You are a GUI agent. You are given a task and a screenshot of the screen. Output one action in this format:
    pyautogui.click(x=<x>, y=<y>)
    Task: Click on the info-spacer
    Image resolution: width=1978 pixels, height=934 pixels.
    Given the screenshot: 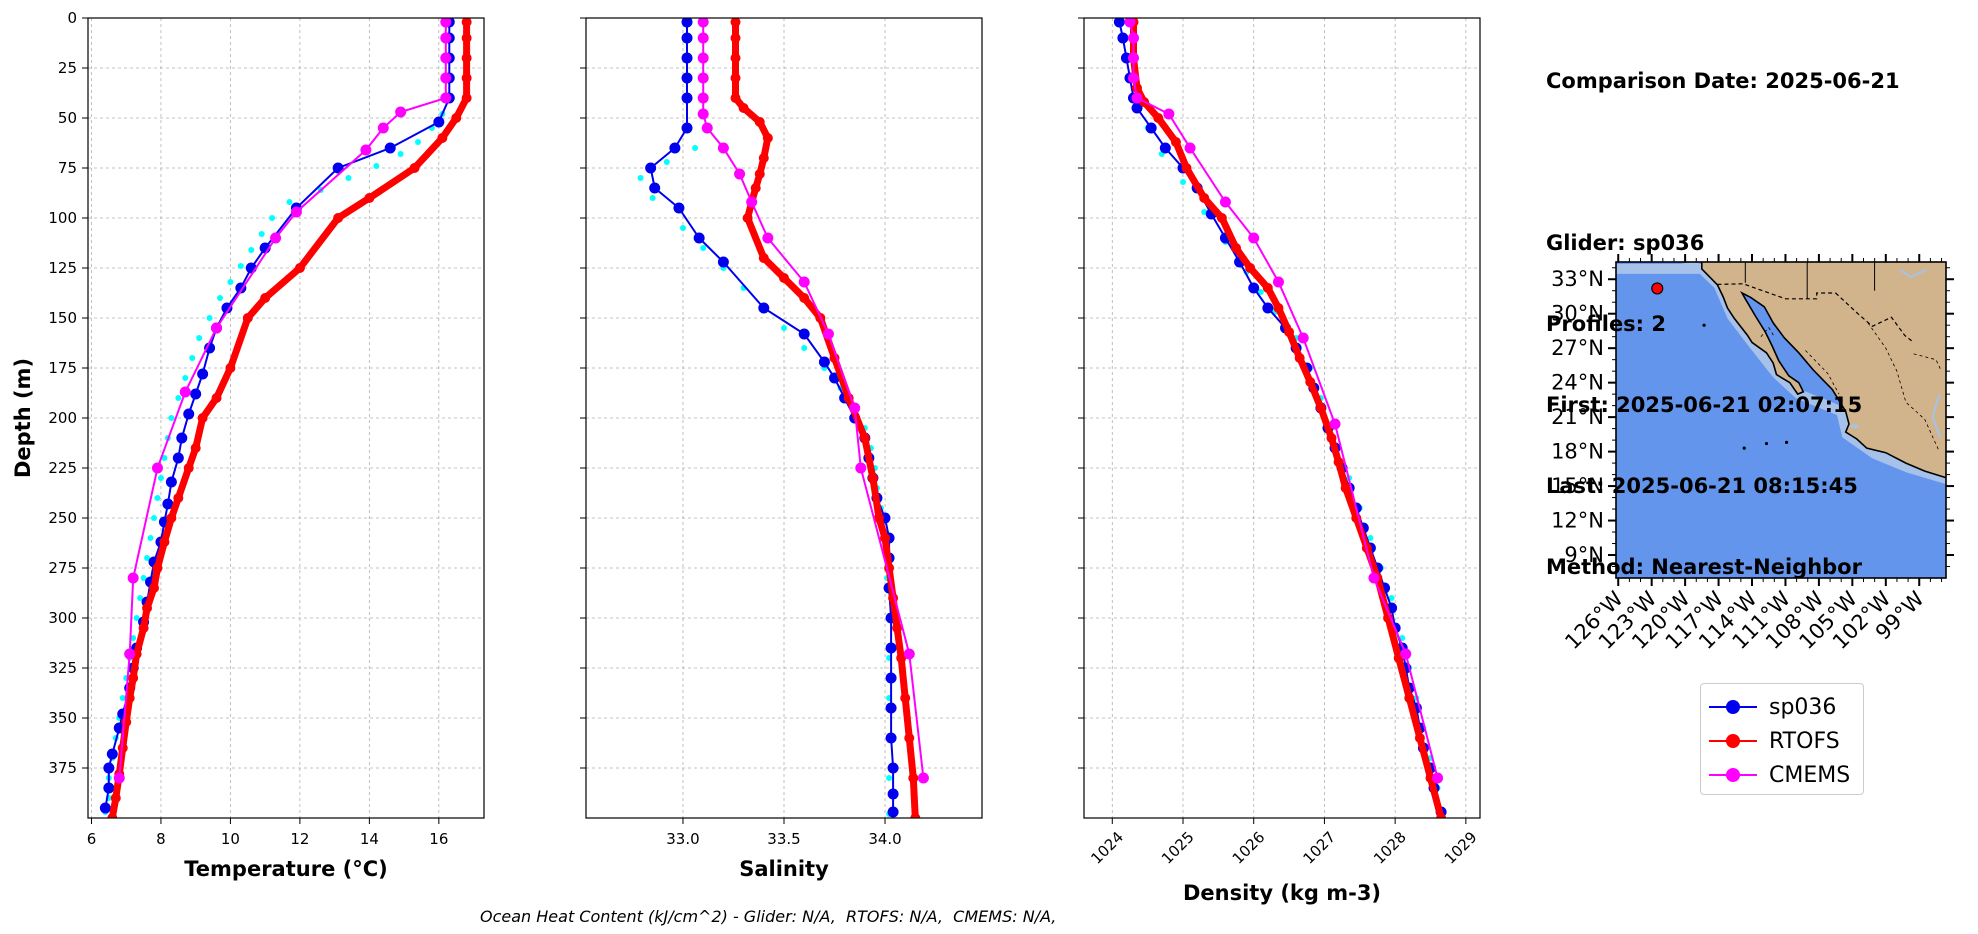 What is the action you would take?
    pyautogui.click(x=1723, y=162)
    